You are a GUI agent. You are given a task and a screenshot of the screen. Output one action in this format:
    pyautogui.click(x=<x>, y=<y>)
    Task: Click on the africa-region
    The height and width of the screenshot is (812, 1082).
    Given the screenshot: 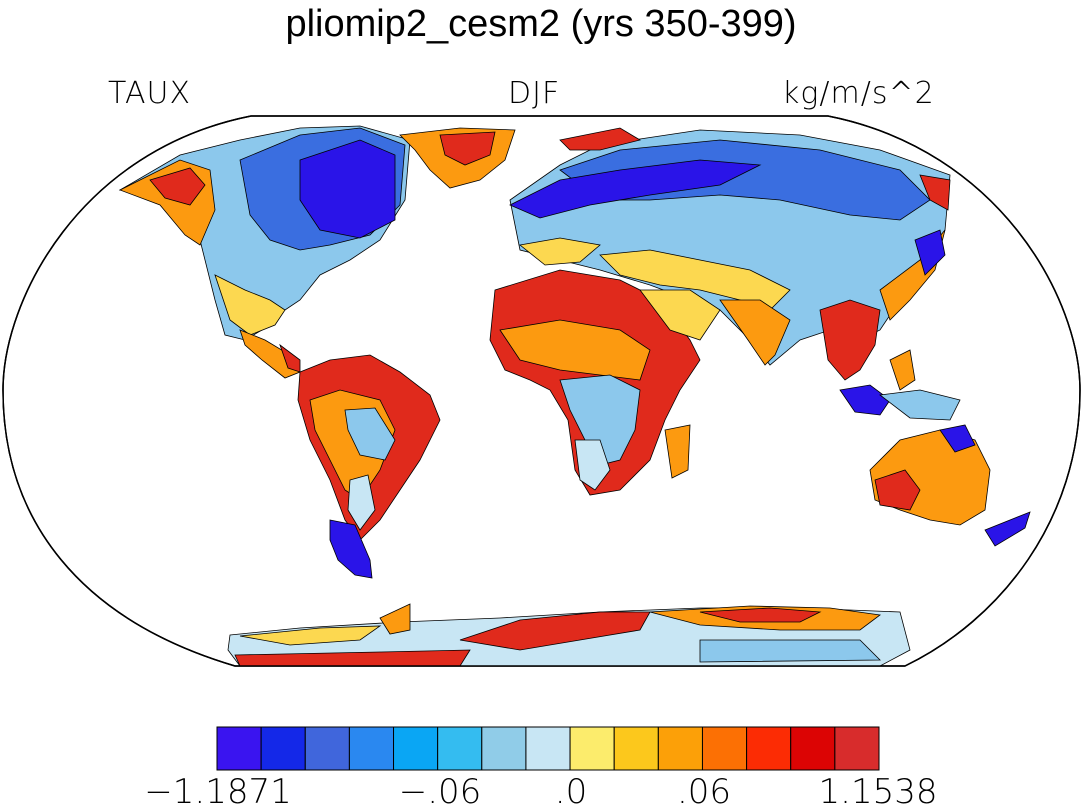 What is the action you would take?
    pyautogui.click(x=605, y=382)
    